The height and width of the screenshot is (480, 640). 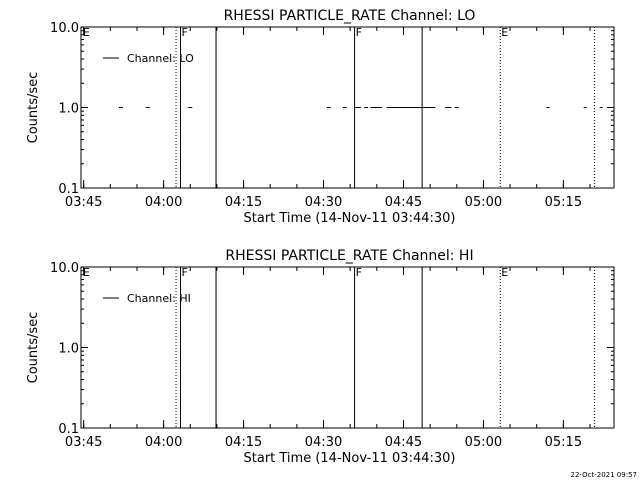 I want to click on chart-title: RHESSI PARTICLE_RATE Channel: HI, so click(x=349, y=256).